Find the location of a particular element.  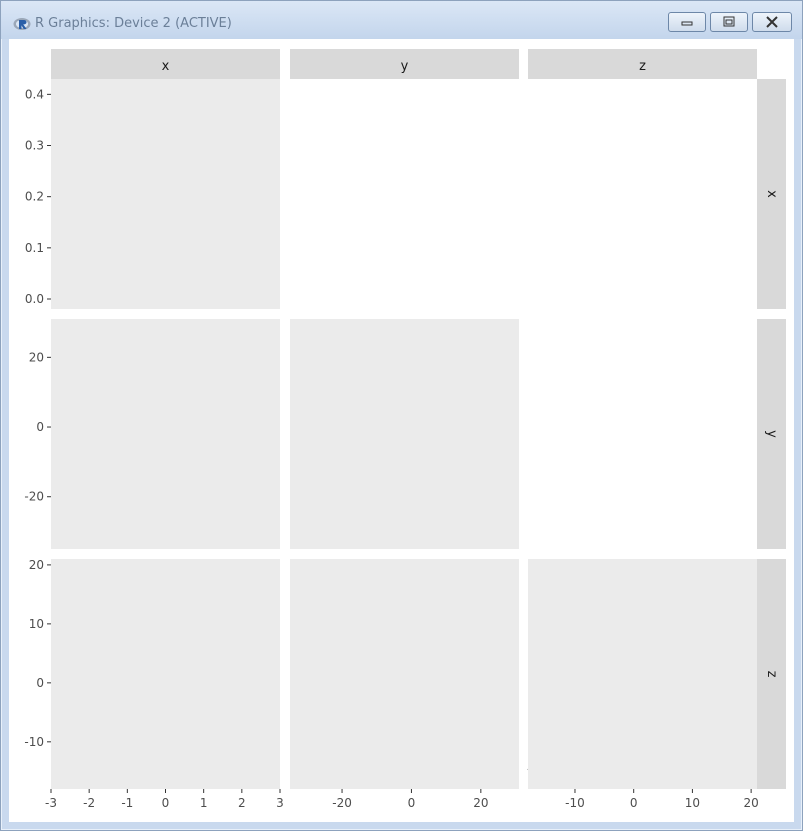

minimize-button is located at coordinates (687, 22).